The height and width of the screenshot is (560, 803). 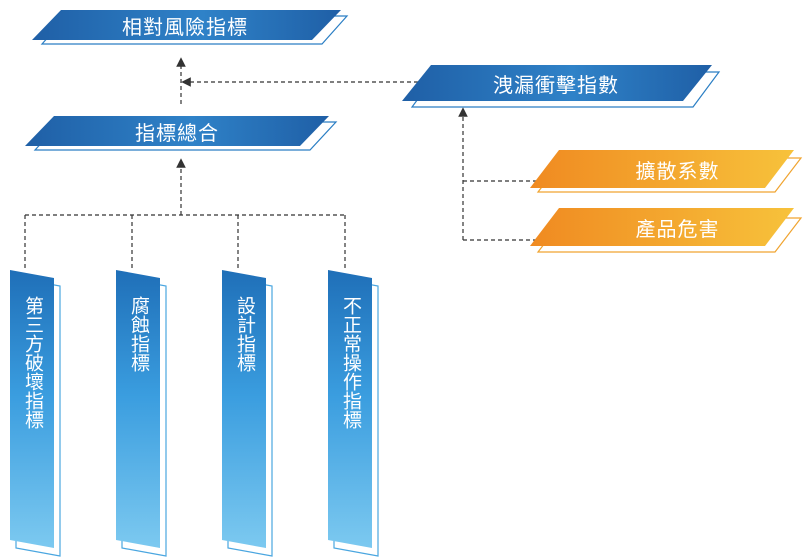 What do you see at coordinates (556, 84) in the screenshot?
I see `leak-impact-label: 洩漏衝擊指數` at bounding box center [556, 84].